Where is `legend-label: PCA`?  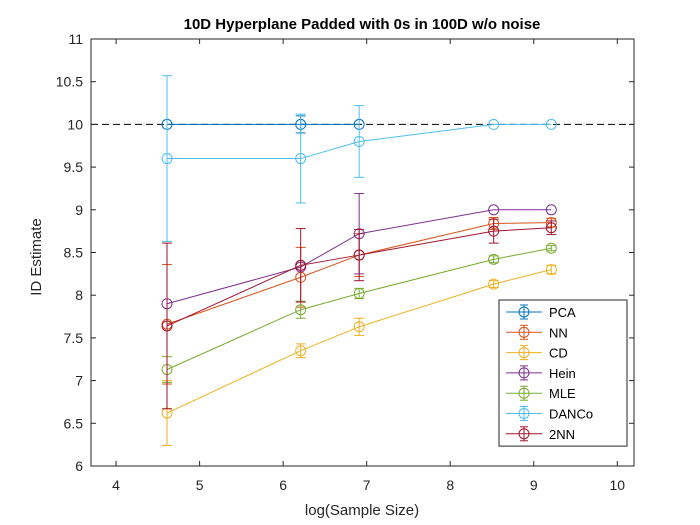
legend-label: PCA is located at coordinates (562, 312).